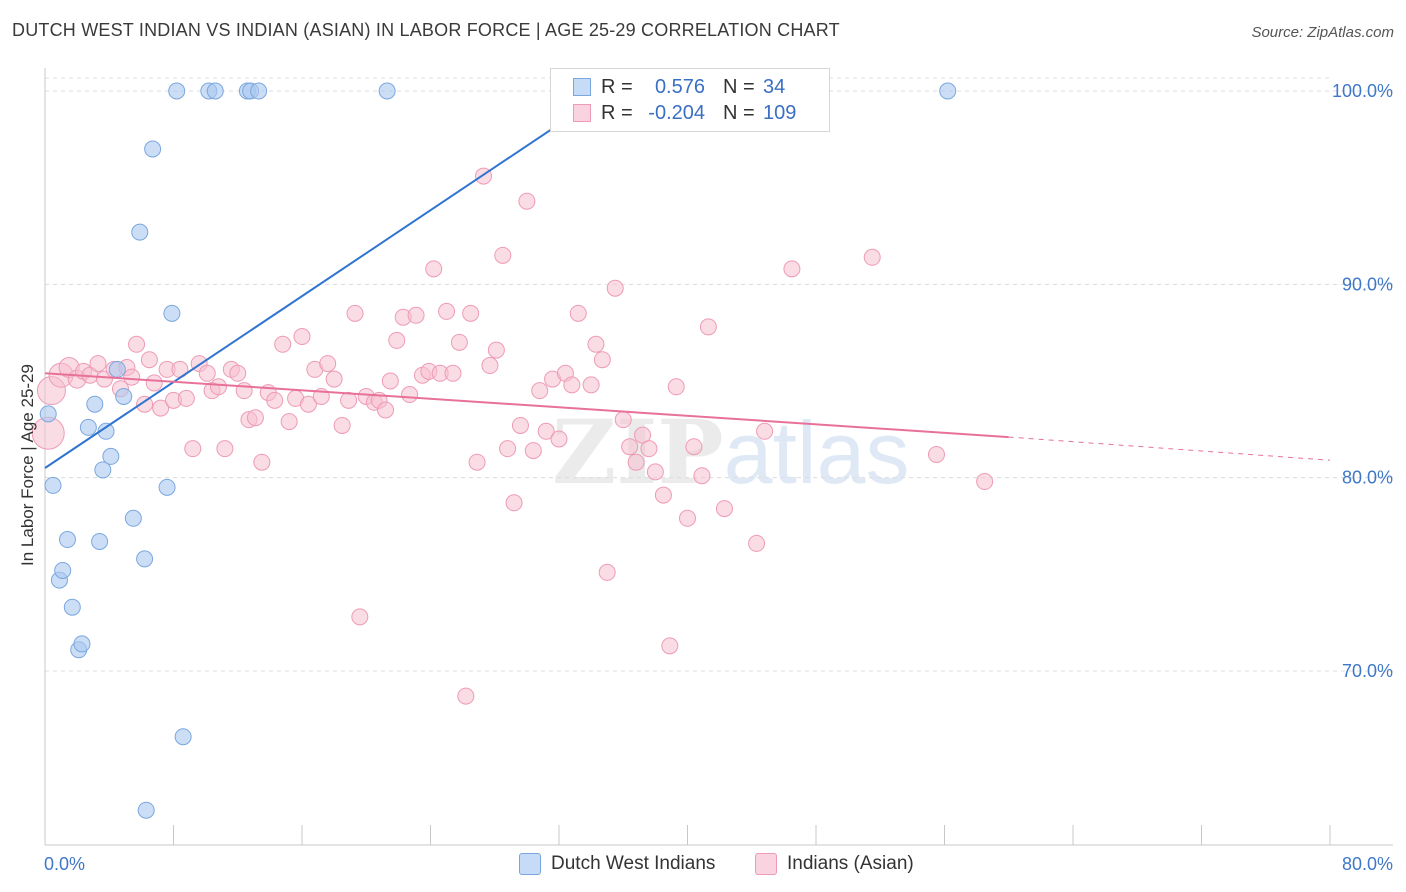 This screenshot has width=1406, height=892. What do you see at coordinates (617, 864) in the screenshot?
I see `bottom-legend-dutch: Dutch West Indians` at bounding box center [617, 864].